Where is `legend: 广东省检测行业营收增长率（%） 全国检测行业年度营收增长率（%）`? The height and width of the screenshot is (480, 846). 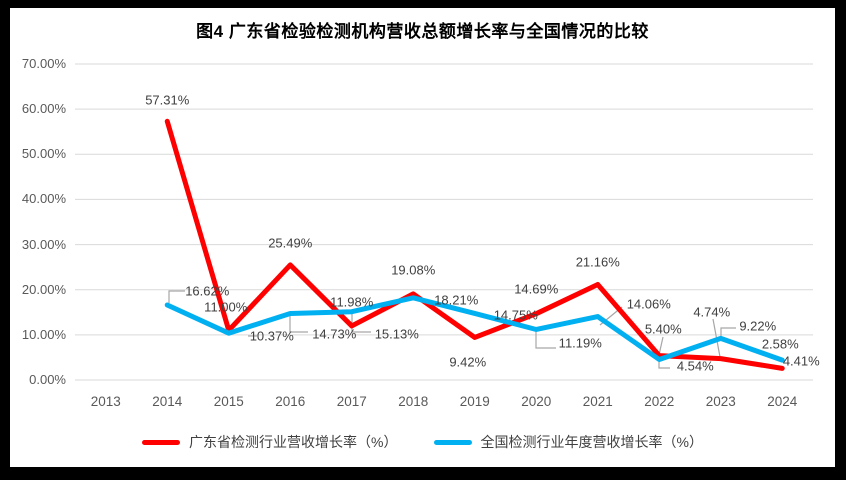 legend: 广东省检测行业营收增长率（%） 全国检测行业年度营收增长率（%） is located at coordinates (422, 442).